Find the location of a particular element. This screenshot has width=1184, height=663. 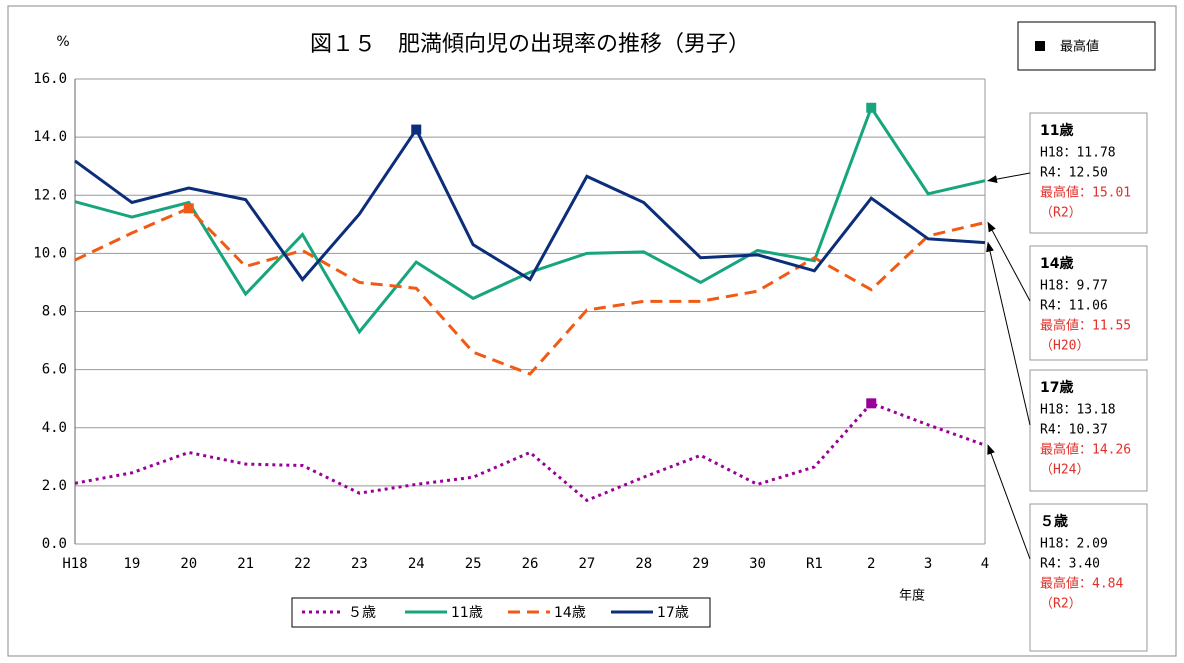

annotation-title: 17歳 is located at coordinates (1056, 387).